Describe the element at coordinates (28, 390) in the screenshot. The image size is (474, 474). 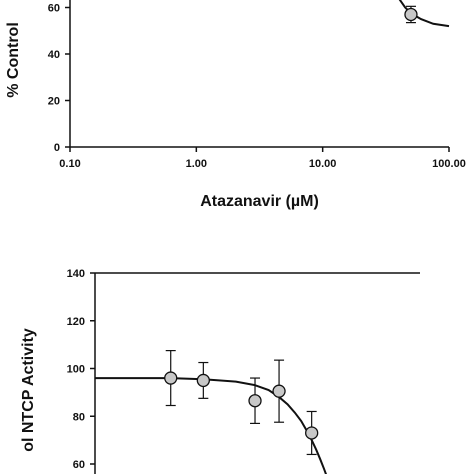
I see `bottom-y-axis-title: ol NTCP Activity` at that location.